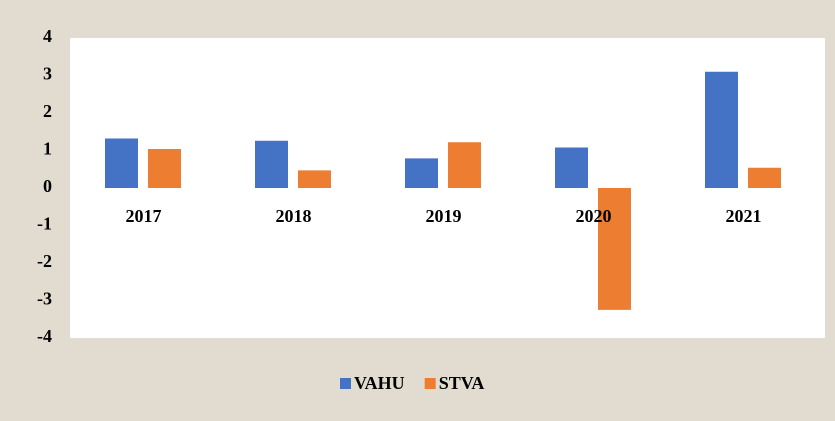 The image size is (835, 421). Describe the element at coordinates (44, 299) in the screenshot. I see `y-tick-label: -3` at that location.